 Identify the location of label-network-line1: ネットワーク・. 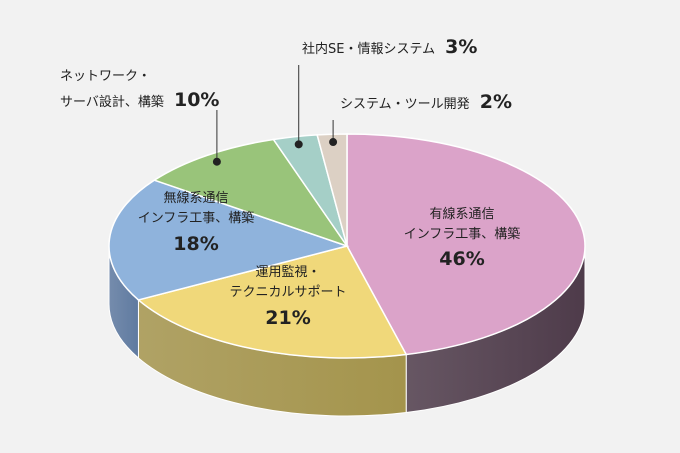
(105, 76).